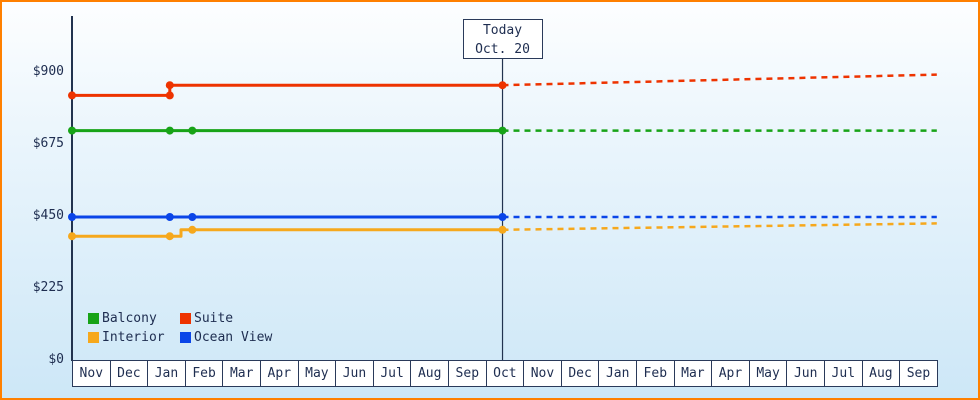 This screenshot has height=400, width=980. Describe the element at coordinates (505, 373) in the screenshot. I see `x-axis-month-cell: Oct` at that location.